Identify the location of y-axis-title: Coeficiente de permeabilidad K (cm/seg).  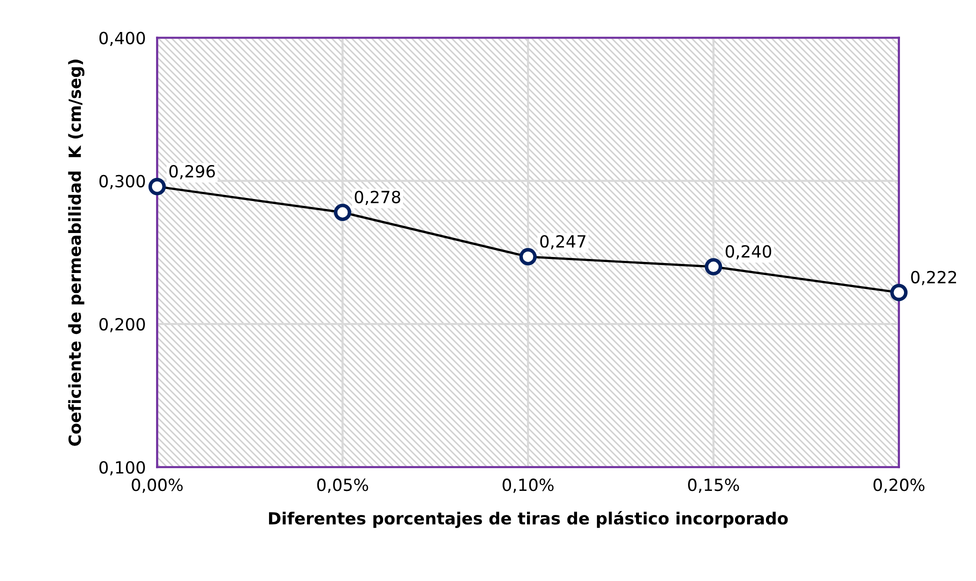
(76, 253).